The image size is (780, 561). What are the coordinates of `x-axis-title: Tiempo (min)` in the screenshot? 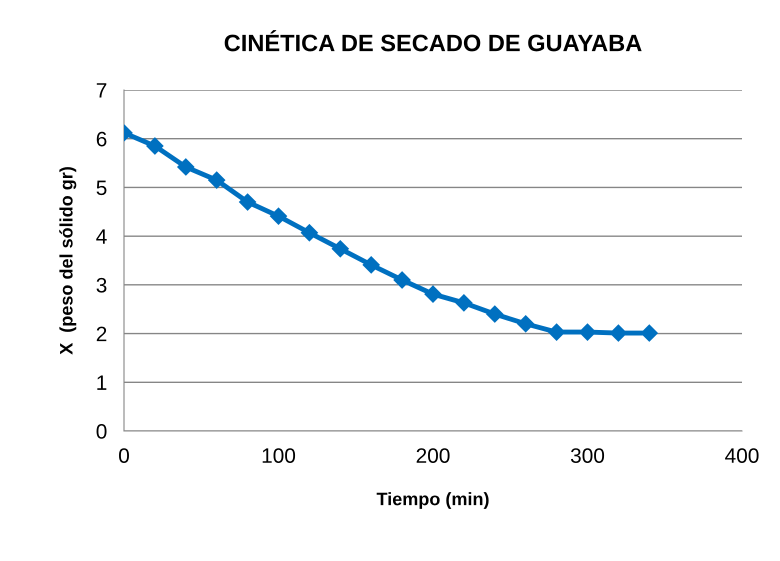 It's located at (432, 500).